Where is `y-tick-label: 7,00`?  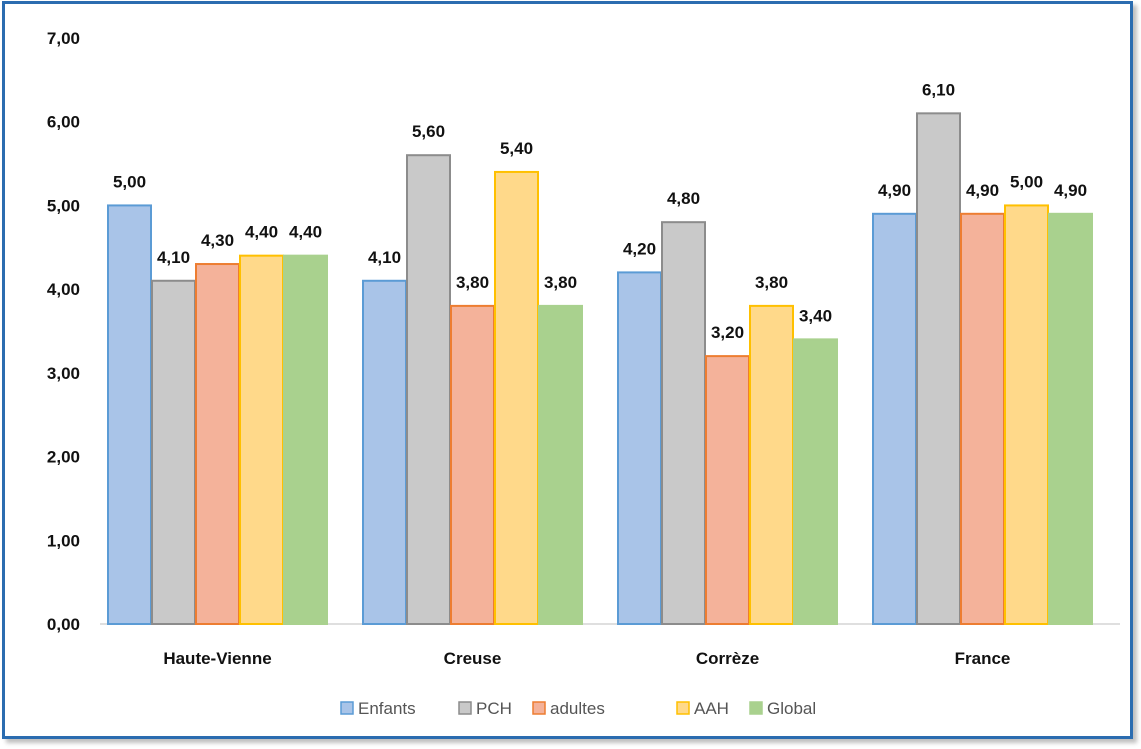
y-tick-label: 7,00 is located at coordinates (63, 38).